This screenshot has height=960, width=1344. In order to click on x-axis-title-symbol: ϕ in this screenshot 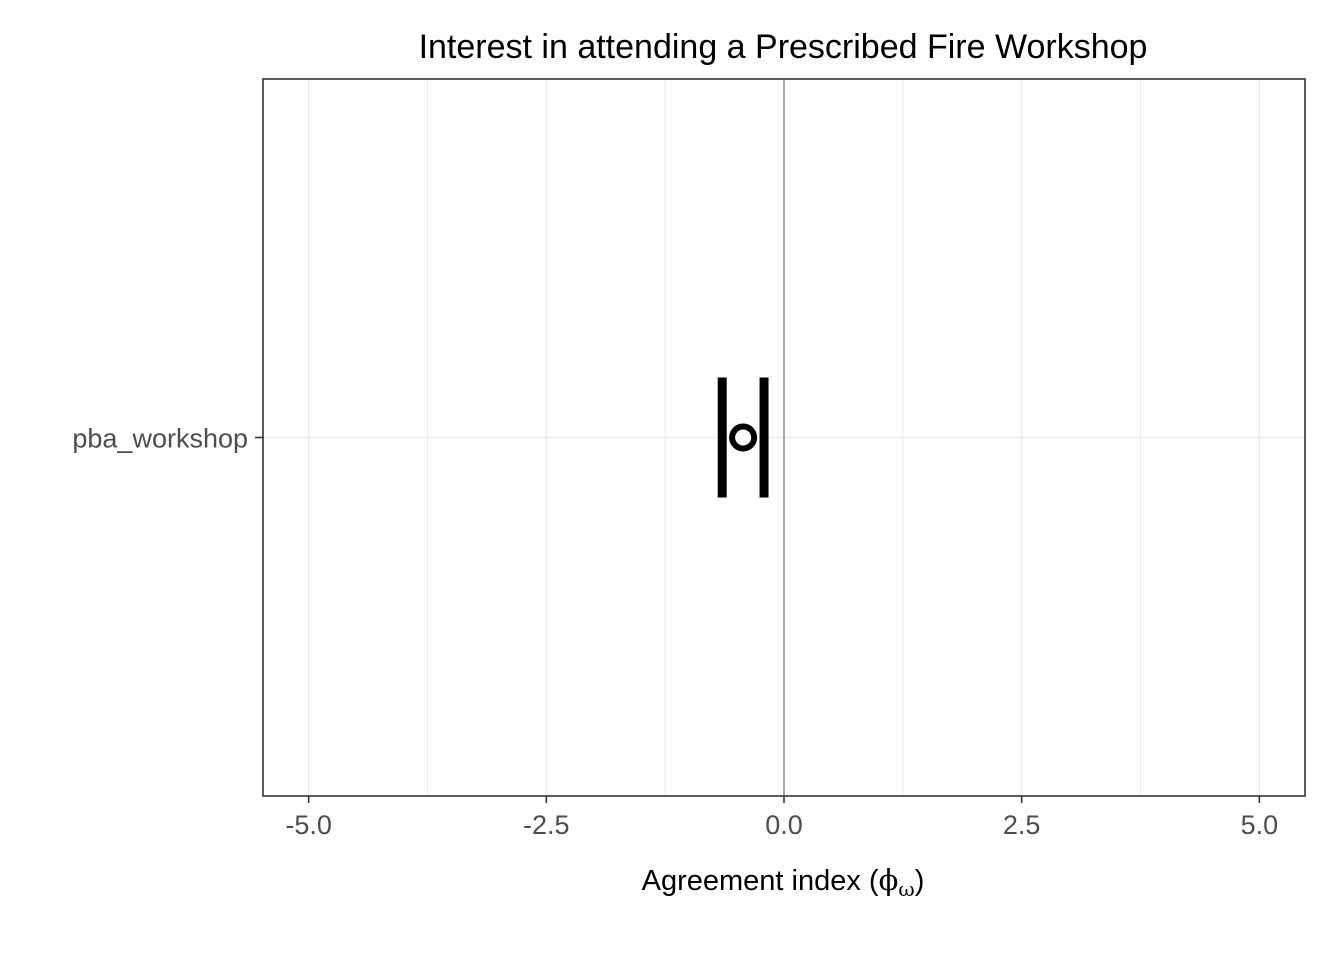, I will do `click(889, 880)`.